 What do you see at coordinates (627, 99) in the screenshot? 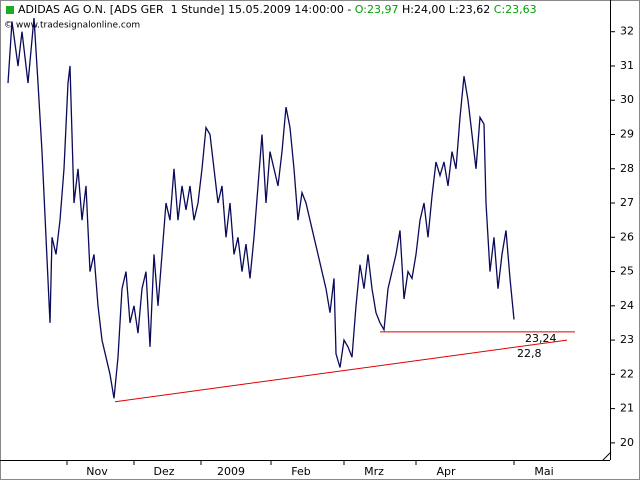
I see `y-tick-label: 30` at bounding box center [627, 99].